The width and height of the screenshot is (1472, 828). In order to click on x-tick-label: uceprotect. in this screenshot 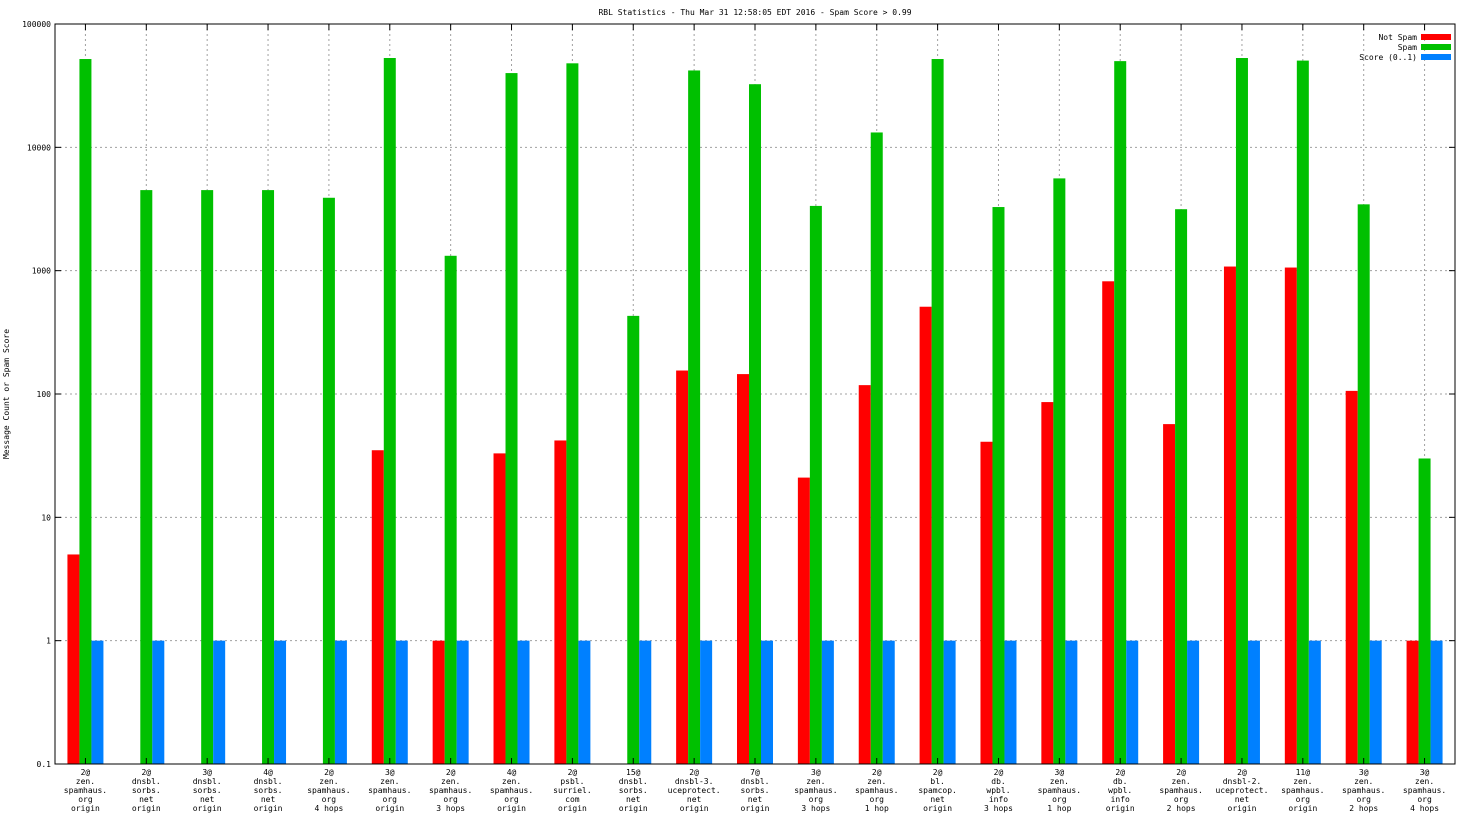, I will do `click(1241, 790)`.